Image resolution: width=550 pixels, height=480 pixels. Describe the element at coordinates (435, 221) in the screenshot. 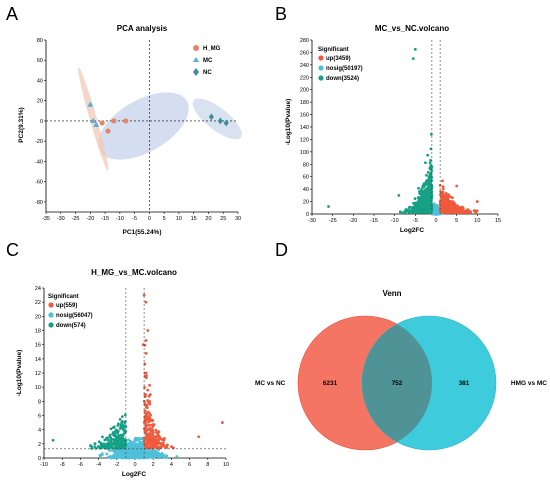

I see `x-tick-label: 0` at that location.